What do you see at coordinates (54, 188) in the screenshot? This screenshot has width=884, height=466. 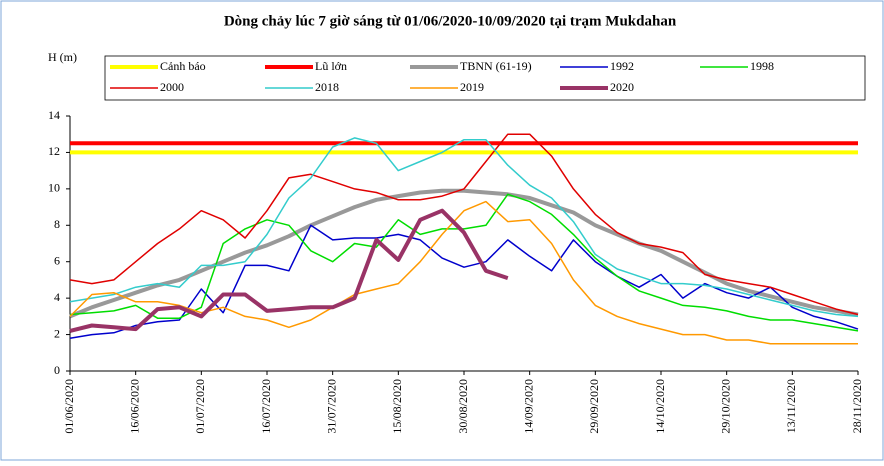 I see `y-tick-label: 10` at bounding box center [54, 188].